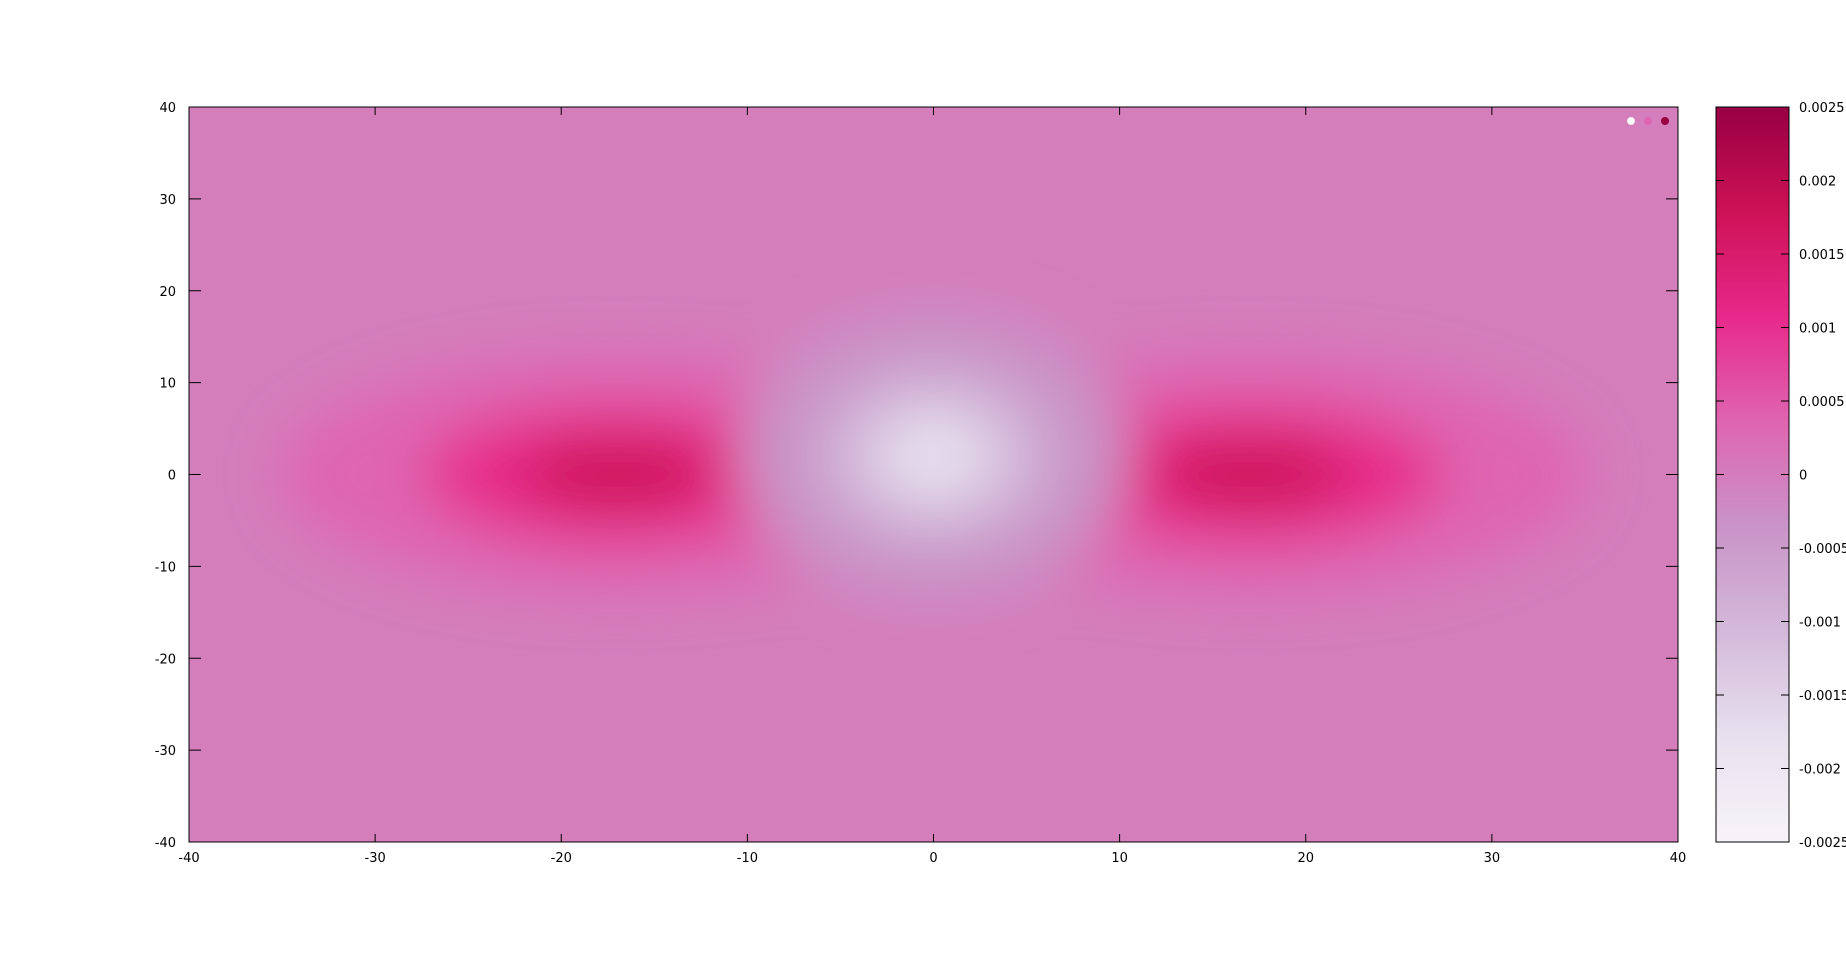  Describe the element at coordinates (375, 858) in the screenshot. I see `x-tick-label: -30` at that location.